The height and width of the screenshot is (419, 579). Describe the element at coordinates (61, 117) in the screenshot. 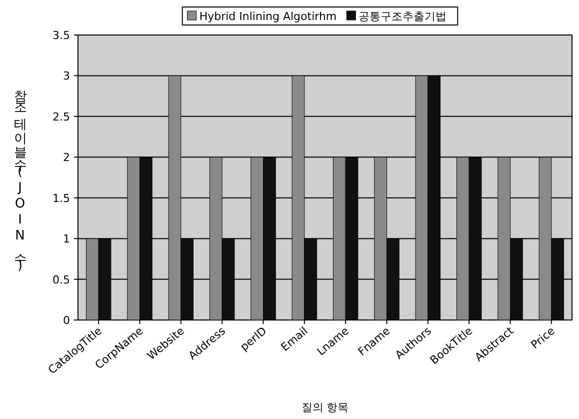

I see `y-tick-label: 2.5` at that location.